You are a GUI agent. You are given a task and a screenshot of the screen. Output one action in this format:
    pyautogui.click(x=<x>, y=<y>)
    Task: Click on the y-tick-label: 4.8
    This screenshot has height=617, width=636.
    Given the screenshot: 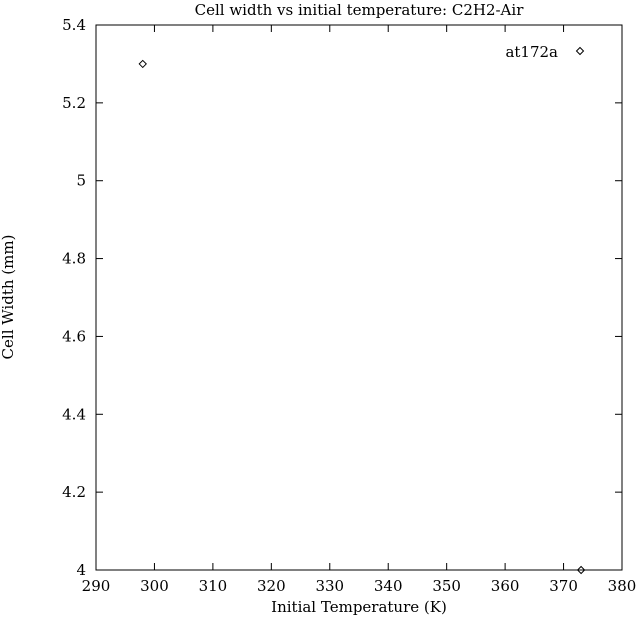 What is the action you would take?
    pyautogui.click(x=74, y=259)
    